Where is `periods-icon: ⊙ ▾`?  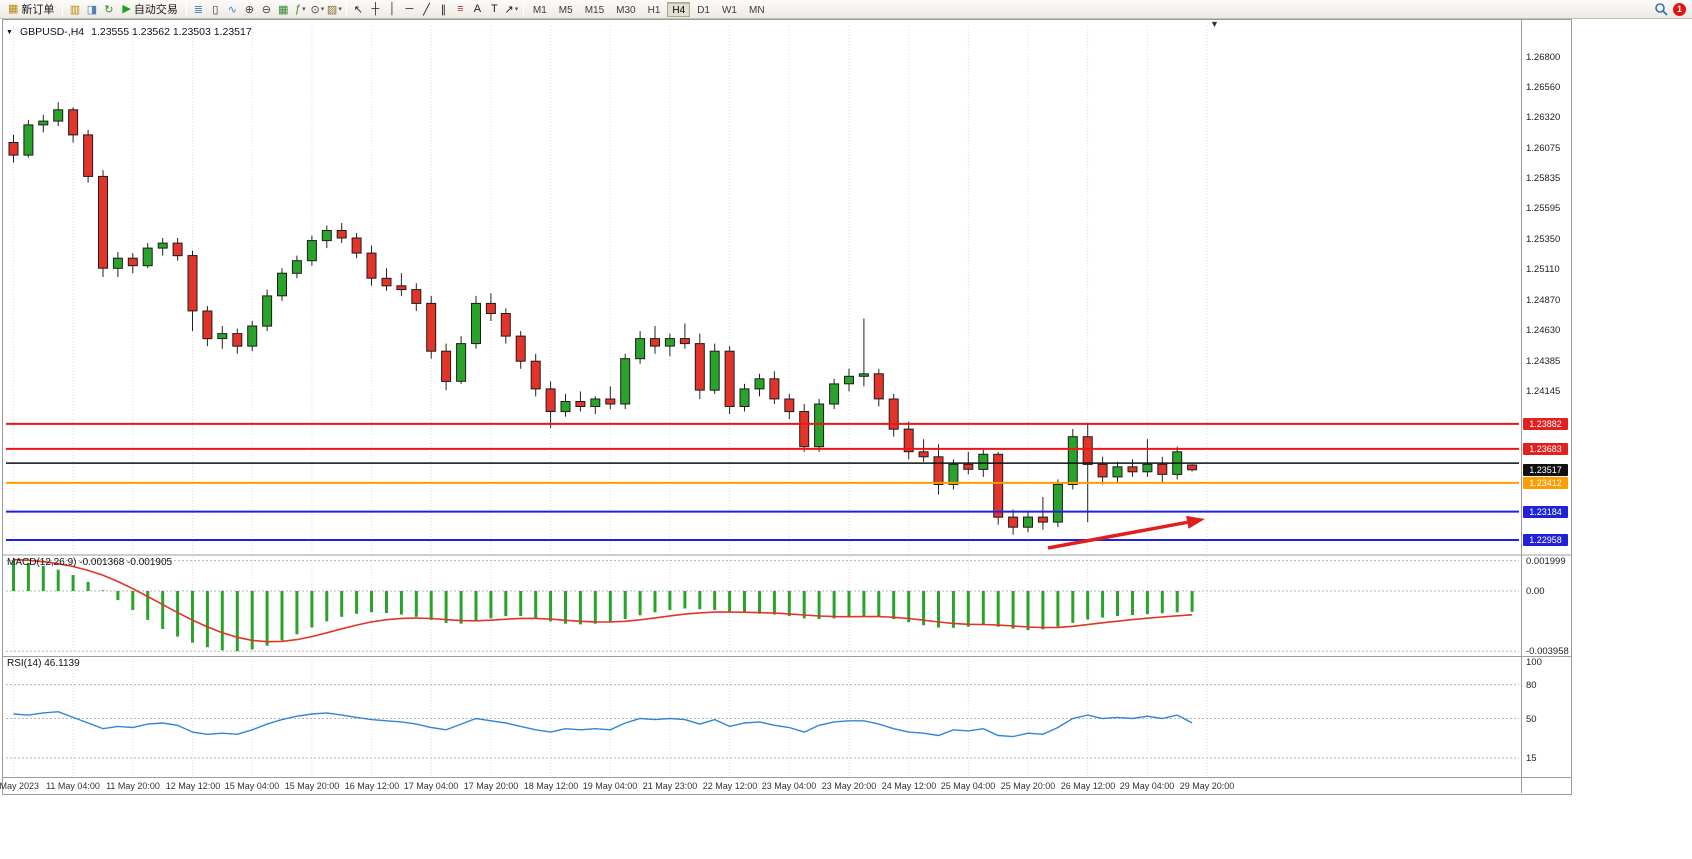
periods-icon: ⊙ ▾ is located at coordinates (317, 9).